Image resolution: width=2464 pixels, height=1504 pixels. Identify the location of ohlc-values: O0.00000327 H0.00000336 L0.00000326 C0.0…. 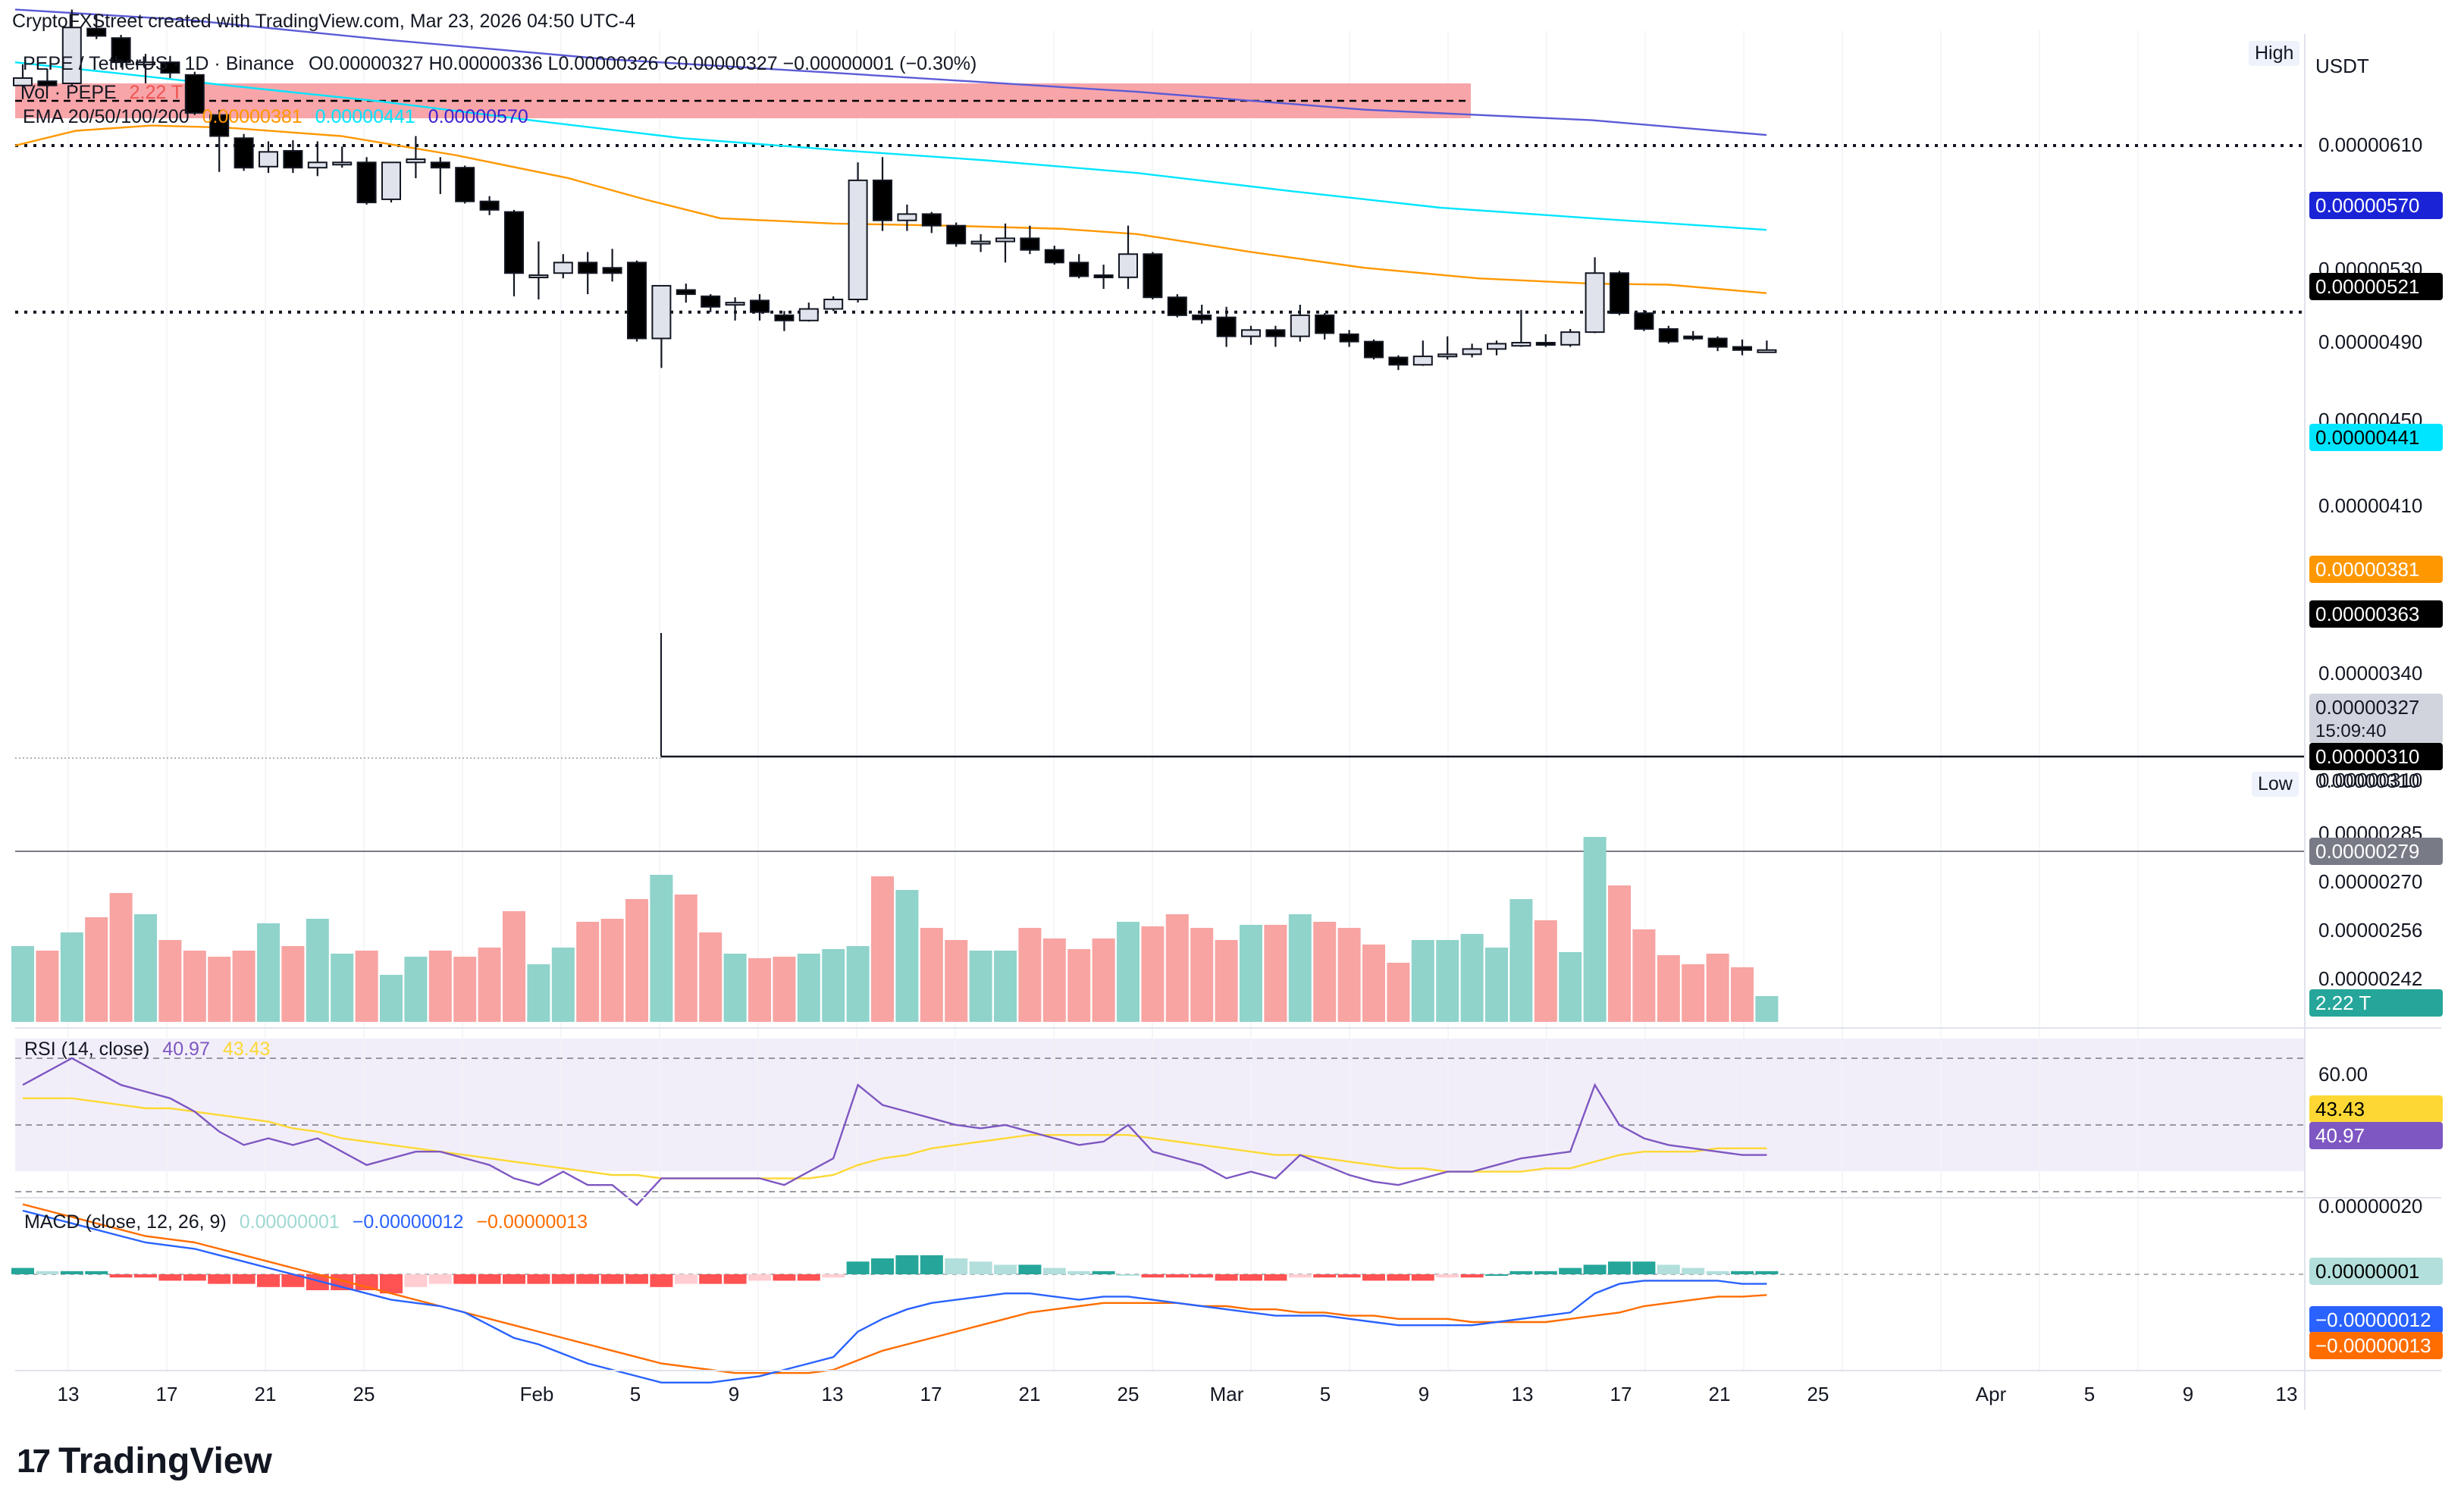
(643, 63).